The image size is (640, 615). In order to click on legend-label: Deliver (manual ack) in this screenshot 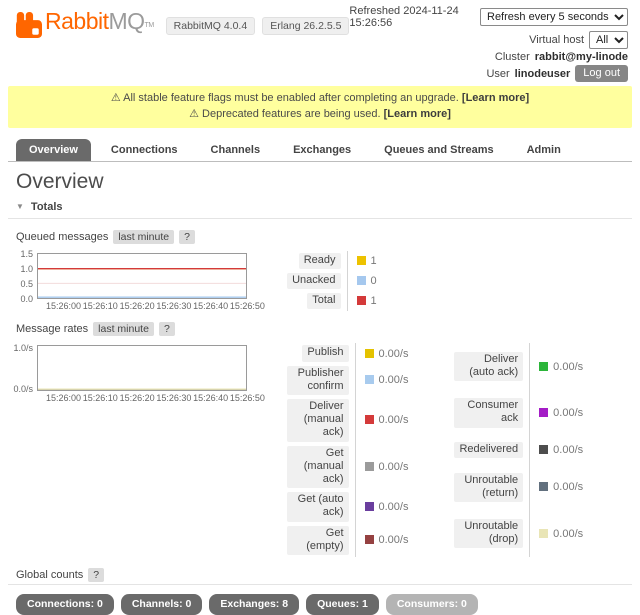, I will do `click(318, 420)`.